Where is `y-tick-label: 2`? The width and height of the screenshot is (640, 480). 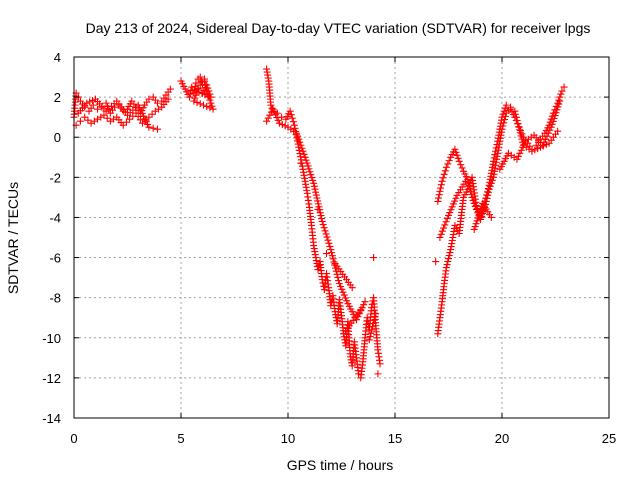 y-tick-label: 2 is located at coordinates (57, 97).